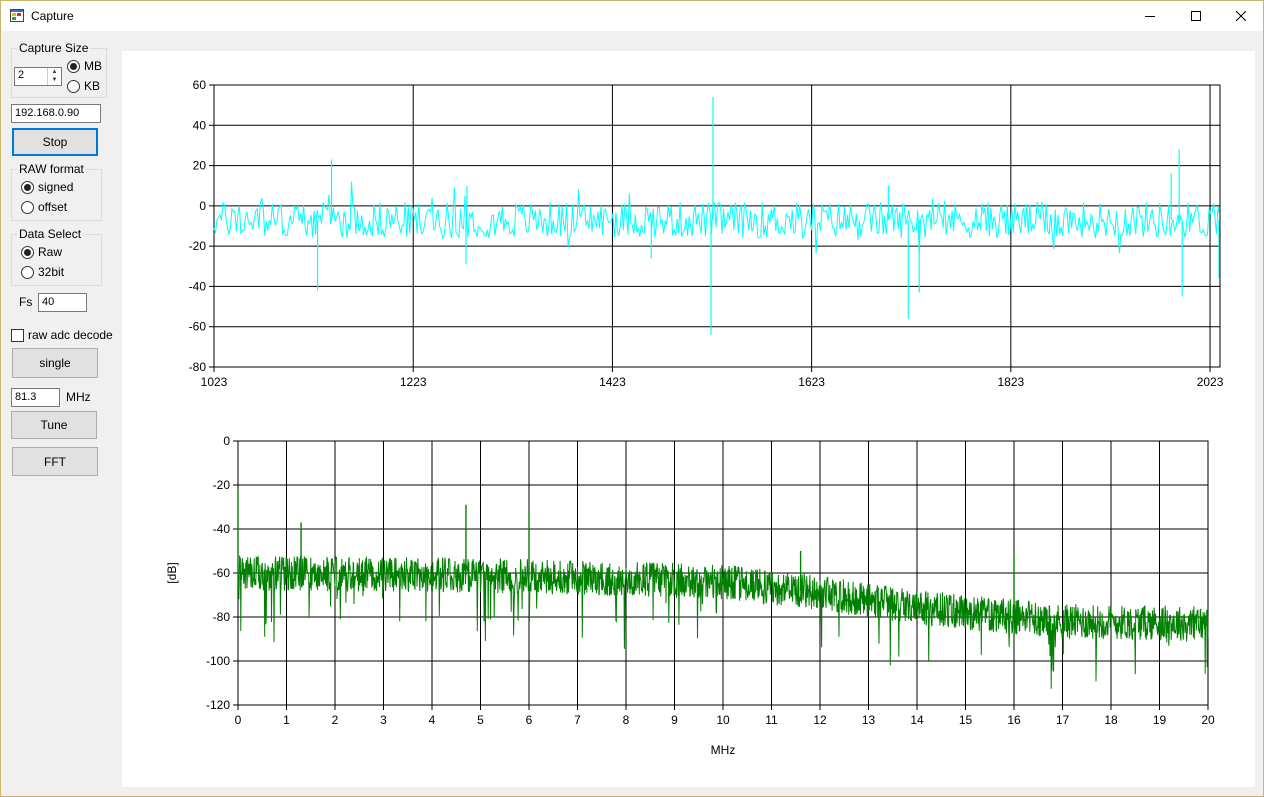  Describe the element at coordinates (73, 86) in the screenshot. I see `radio-kb-indicator` at that location.